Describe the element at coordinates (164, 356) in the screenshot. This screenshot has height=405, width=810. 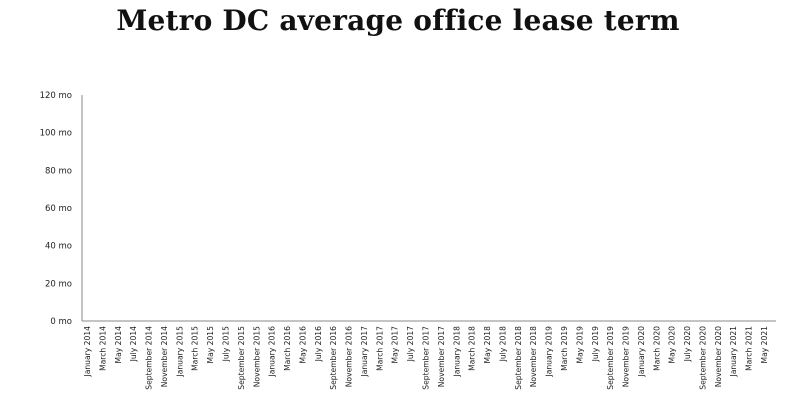
I see `x-tick-label: November 2014` at that location.